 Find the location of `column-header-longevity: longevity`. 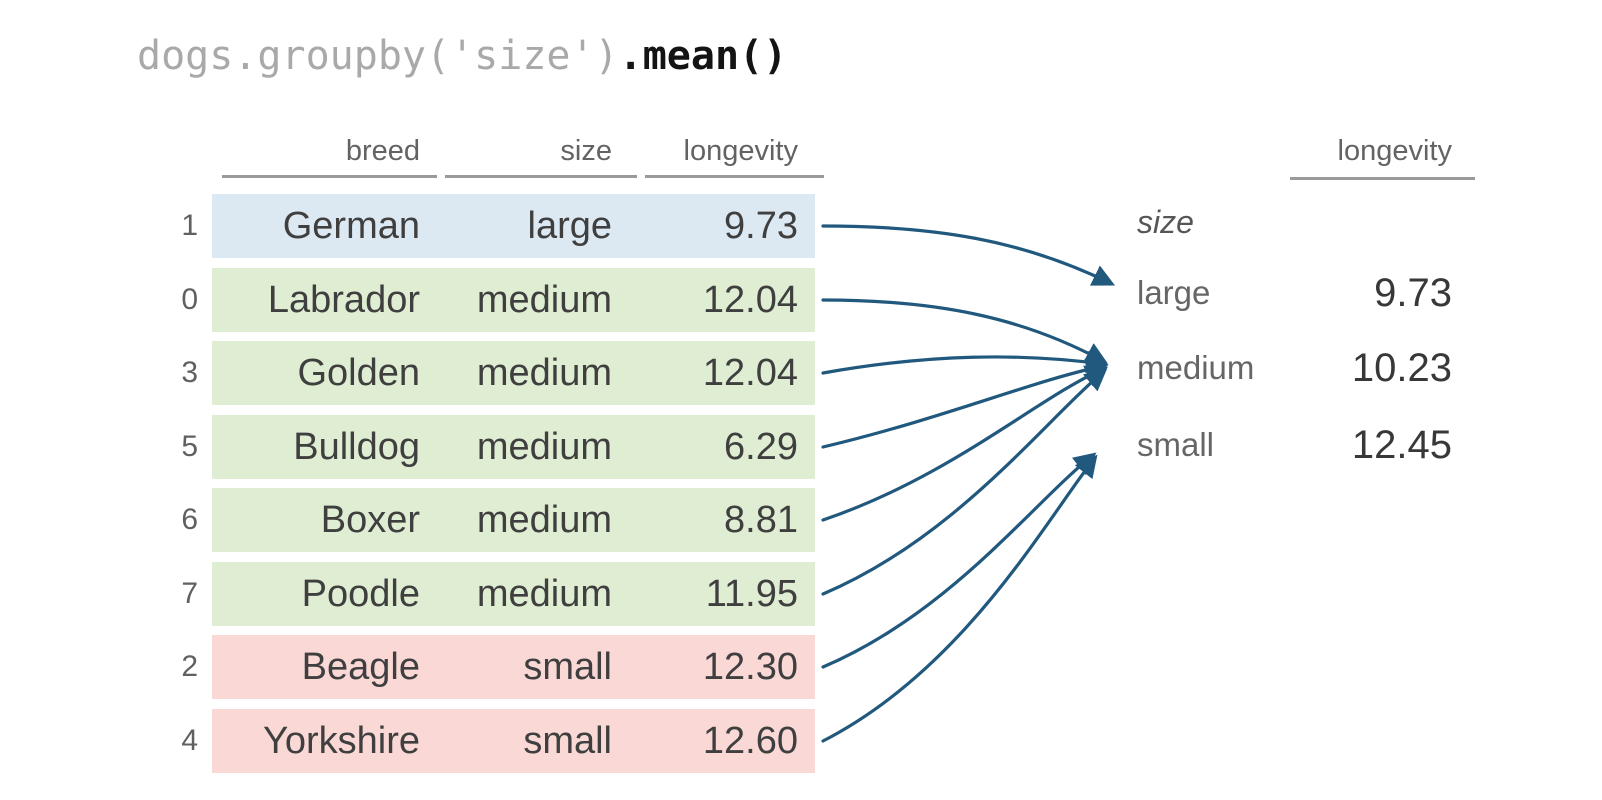

column-header-longevity: longevity is located at coordinates (740, 151).